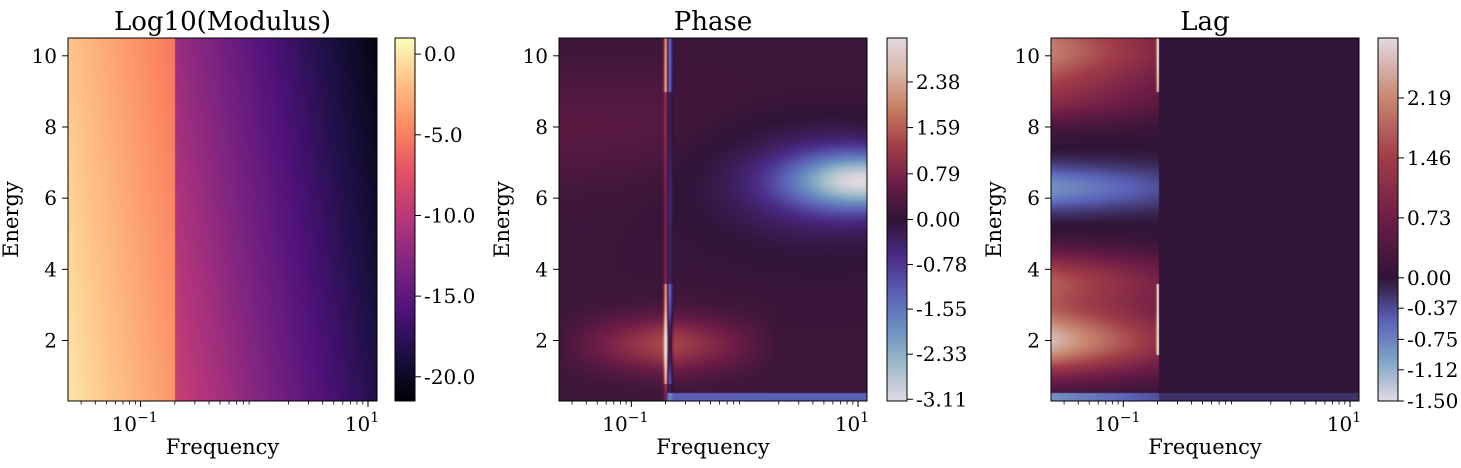  I want to click on colorbar-tick-label-1-2: -5.0, so click(443, 135).